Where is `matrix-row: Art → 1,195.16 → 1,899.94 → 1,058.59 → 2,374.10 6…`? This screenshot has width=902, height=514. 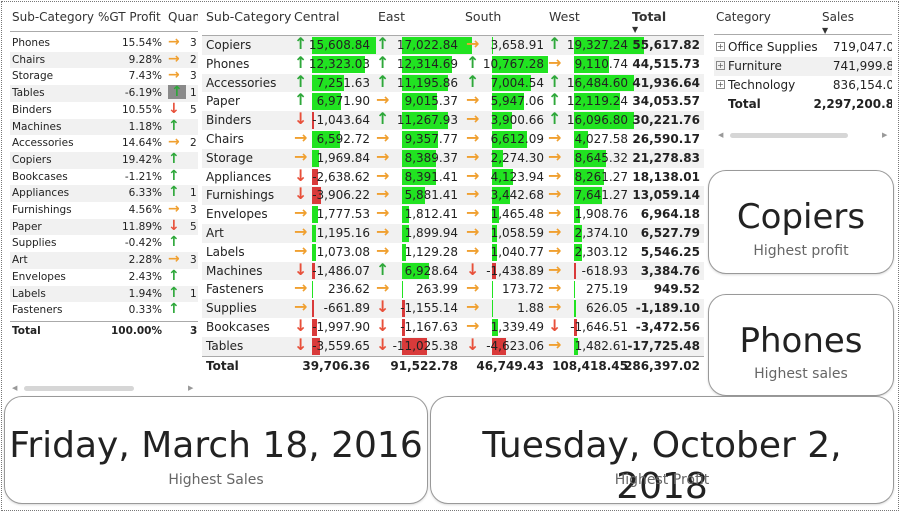
matrix-row: Art → 1,195.16 → 1,899.94 → 1,058.59 → 2,374.10 6… is located at coordinates (453, 233).